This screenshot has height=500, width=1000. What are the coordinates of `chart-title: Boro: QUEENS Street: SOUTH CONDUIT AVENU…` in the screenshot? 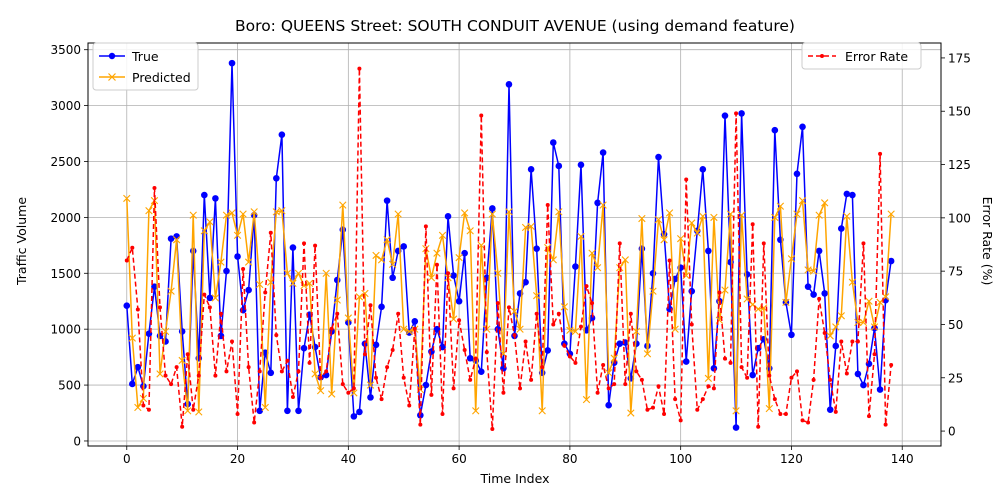 It's located at (515, 26).